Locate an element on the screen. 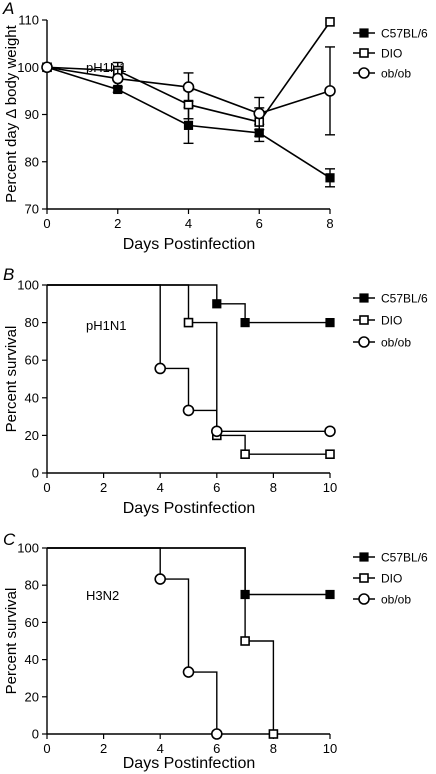 The width and height of the screenshot is (436, 774). inset-label: pH1N1 is located at coordinates (106, 325).